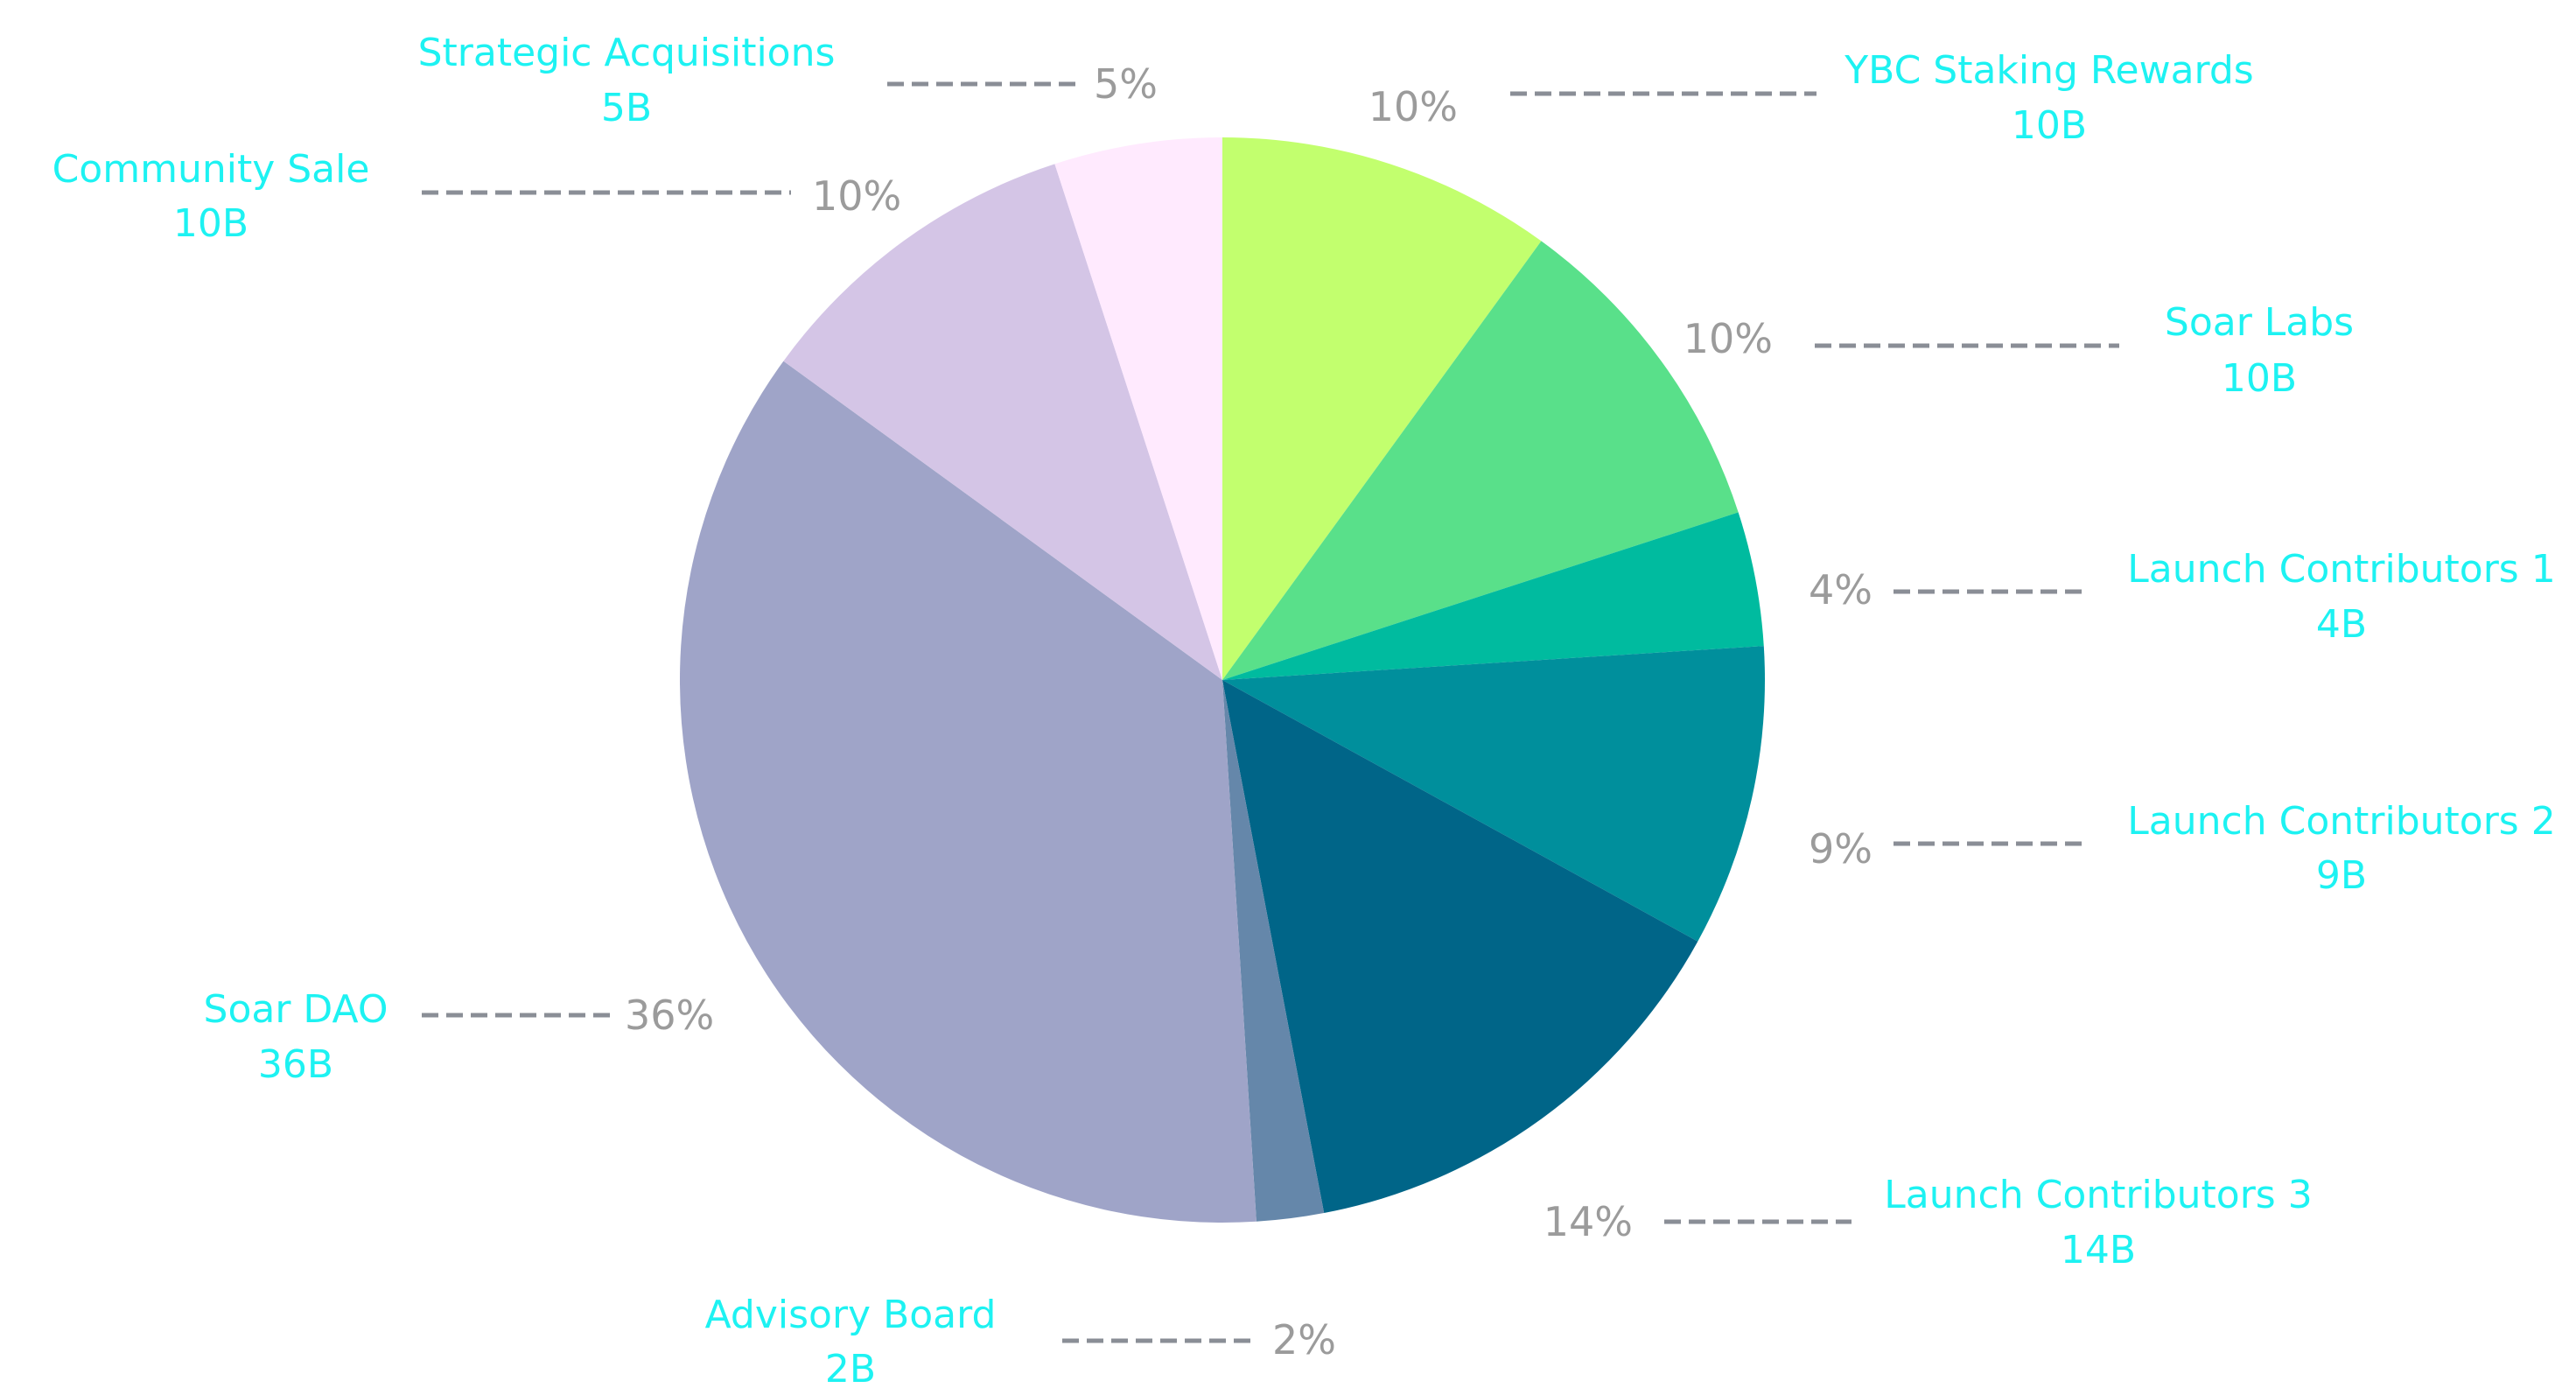 This screenshot has height=1395, width=2576. What do you see at coordinates (210, 223) in the screenshot?
I see `slice-amount-community-sale: 10B` at bounding box center [210, 223].